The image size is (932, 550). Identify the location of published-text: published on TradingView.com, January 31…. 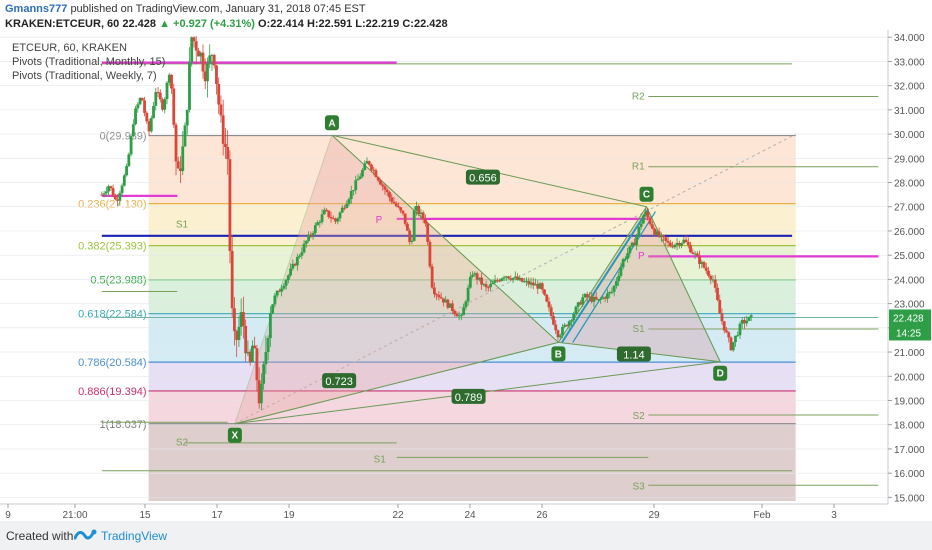
(218, 9).